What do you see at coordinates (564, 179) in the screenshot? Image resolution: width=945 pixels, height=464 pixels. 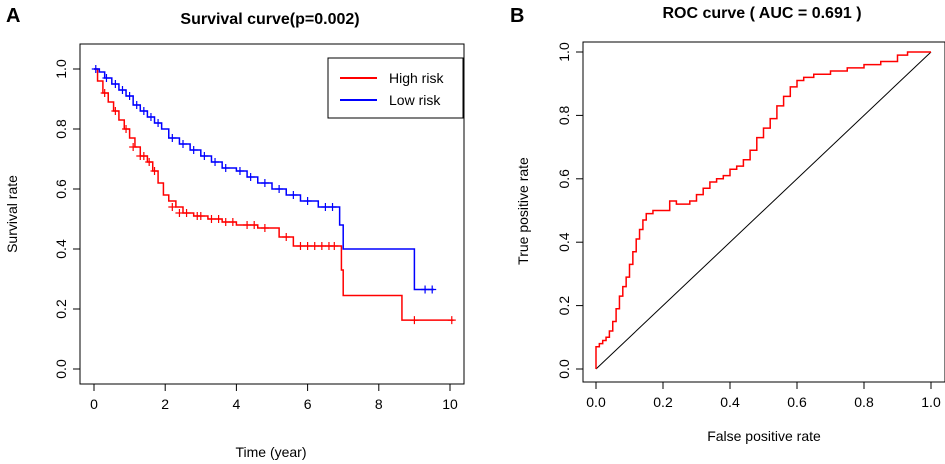 I see `roc-y-tick-label: 0.6` at bounding box center [564, 179].